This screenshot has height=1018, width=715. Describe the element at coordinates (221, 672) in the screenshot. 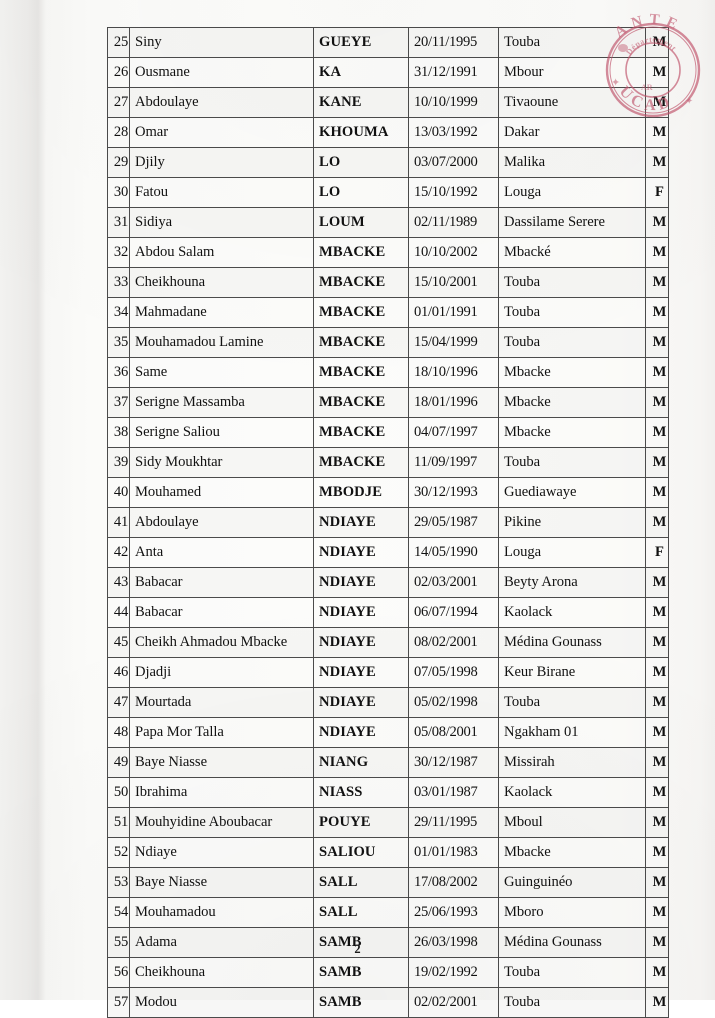

I see `cell-first-name: Djadji` at that location.